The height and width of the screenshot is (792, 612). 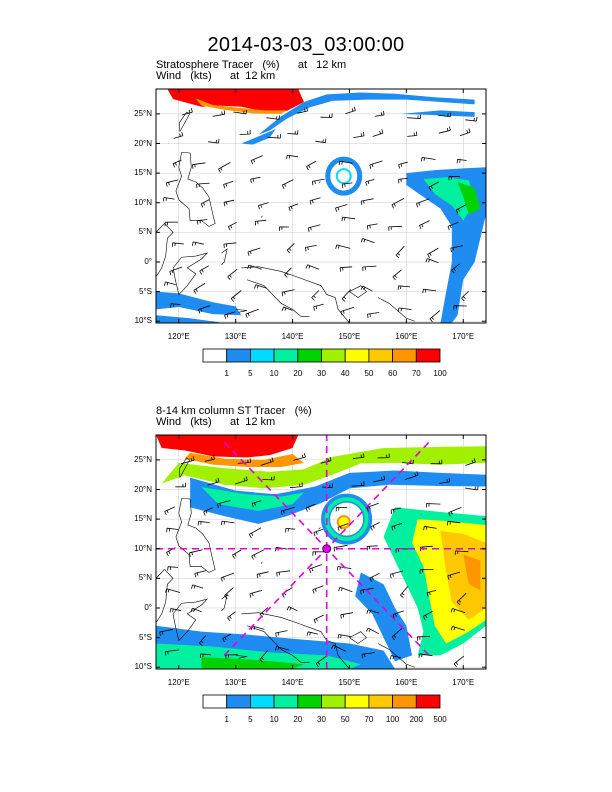 What do you see at coordinates (216, 76) in the screenshot?
I see `top-panel-title-line2: Wind (kts) at 12 km` at bounding box center [216, 76].